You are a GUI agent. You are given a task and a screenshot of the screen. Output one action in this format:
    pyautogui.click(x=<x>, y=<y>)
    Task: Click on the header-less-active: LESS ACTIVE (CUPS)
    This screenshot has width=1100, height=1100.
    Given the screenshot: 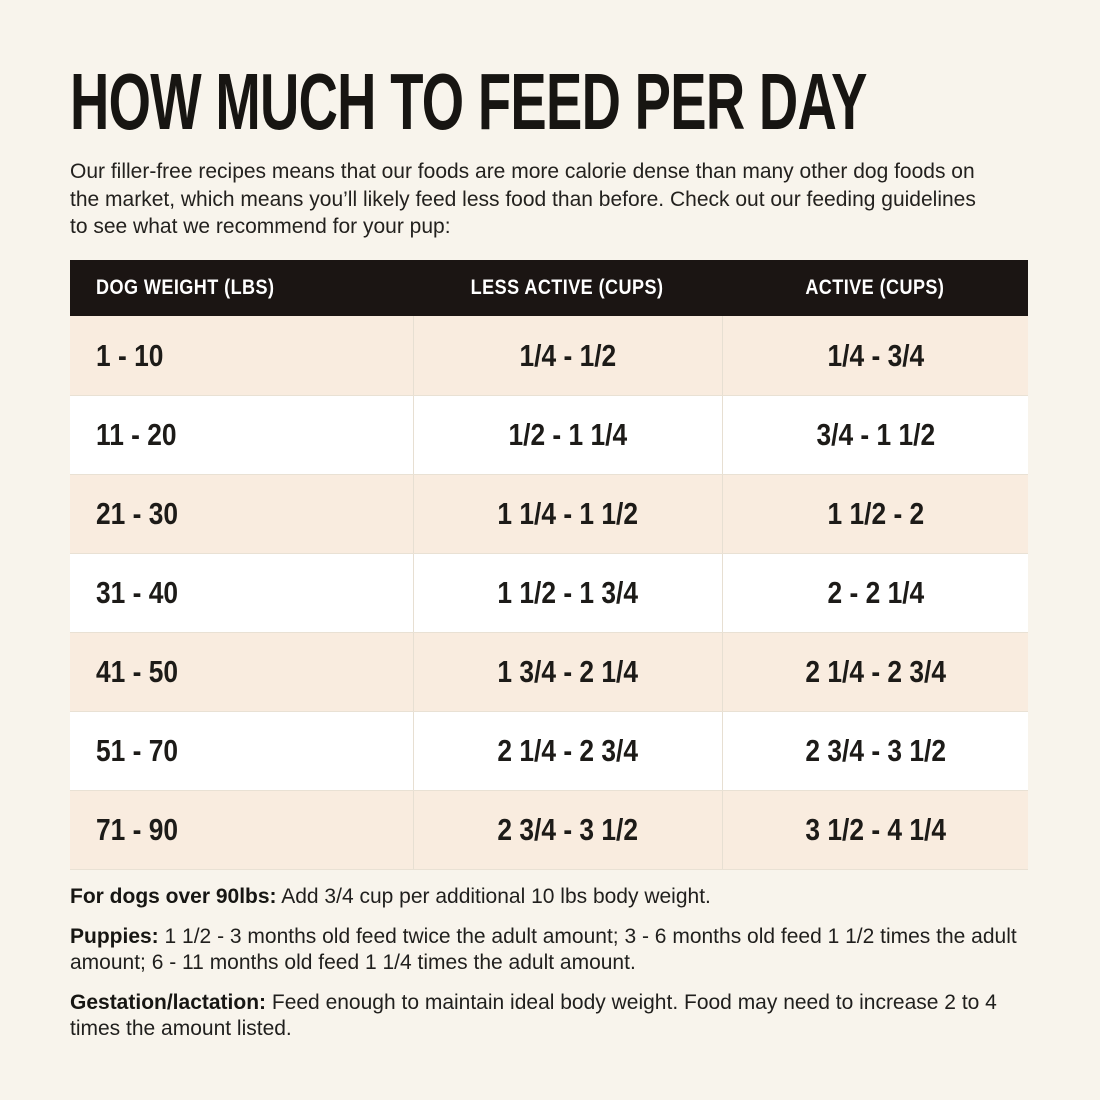 What is the action you would take?
    pyautogui.click(x=567, y=287)
    